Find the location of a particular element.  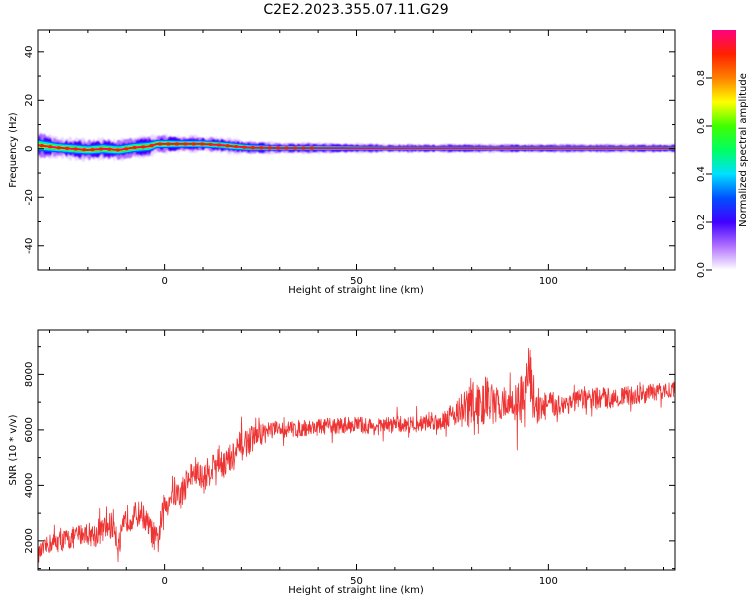

y-tick-label: 20 is located at coordinates (29, 100).